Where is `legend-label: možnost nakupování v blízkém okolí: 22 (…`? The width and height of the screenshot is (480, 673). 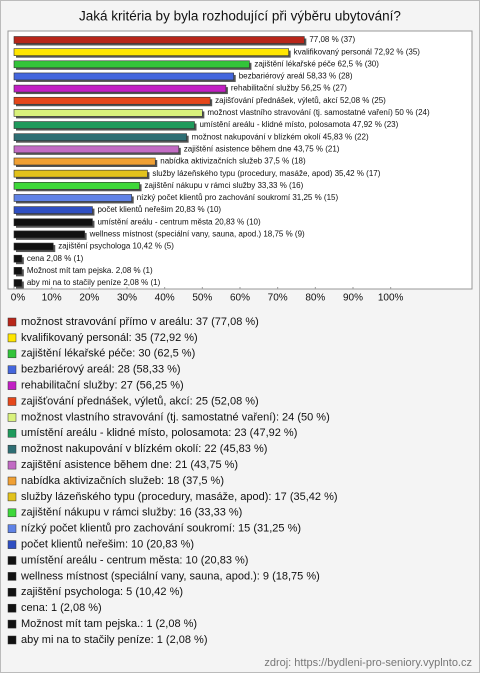 legend-label: možnost nakupování v blízkém okolí: 22 (… is located at coordinates (144, 449).